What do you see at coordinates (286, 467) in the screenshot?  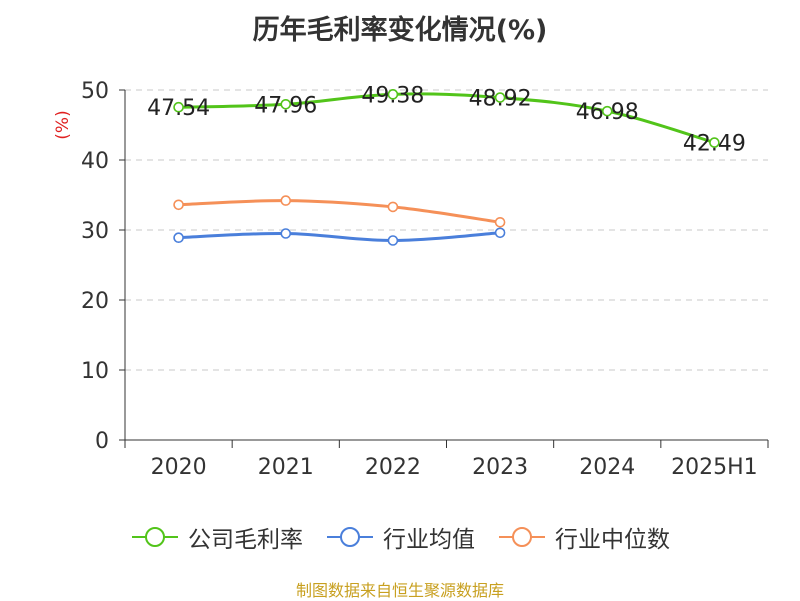 I see `x-tick-label: 2021` at bounding box center [286, 467].